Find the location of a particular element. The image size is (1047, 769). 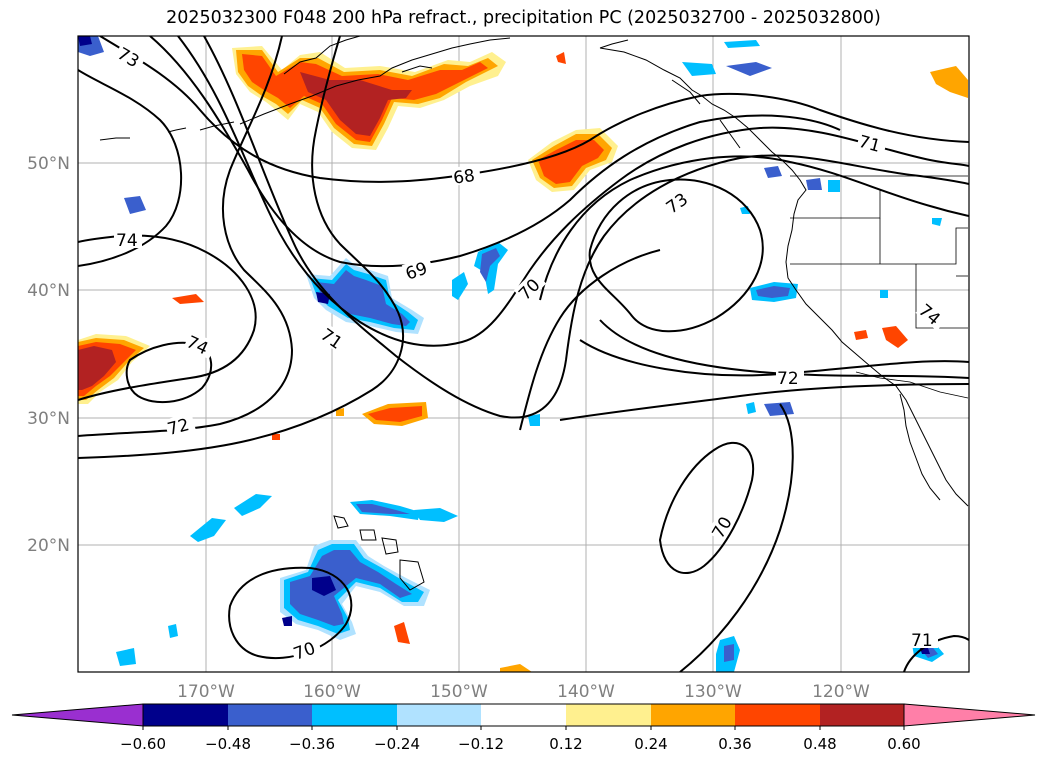

contour-70-e is located at coordinates (290, 613).